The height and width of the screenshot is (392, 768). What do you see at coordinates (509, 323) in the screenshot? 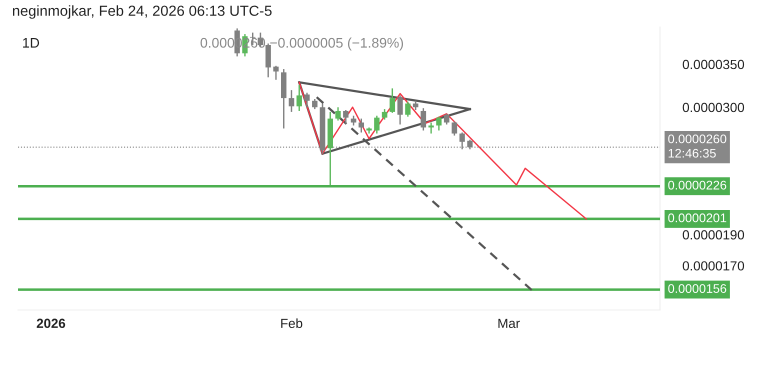
I see `x-tick-label: Mar` at bounding box center [509, 323].